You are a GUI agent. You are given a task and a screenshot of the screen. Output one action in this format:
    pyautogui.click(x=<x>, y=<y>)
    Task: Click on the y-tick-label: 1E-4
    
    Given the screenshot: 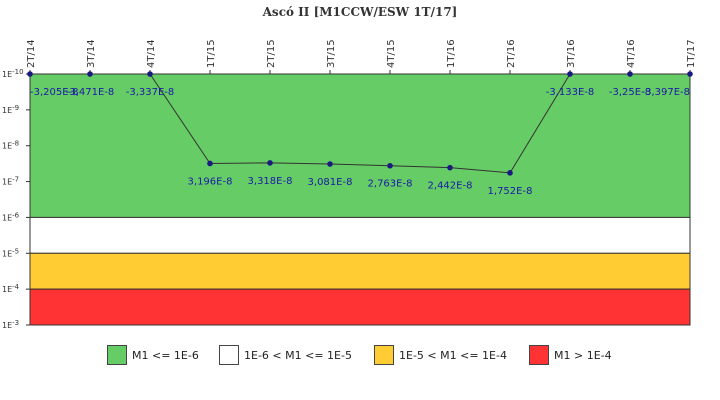 What is the action you would take?
    pyautogui.click(x=11, y=288)
    